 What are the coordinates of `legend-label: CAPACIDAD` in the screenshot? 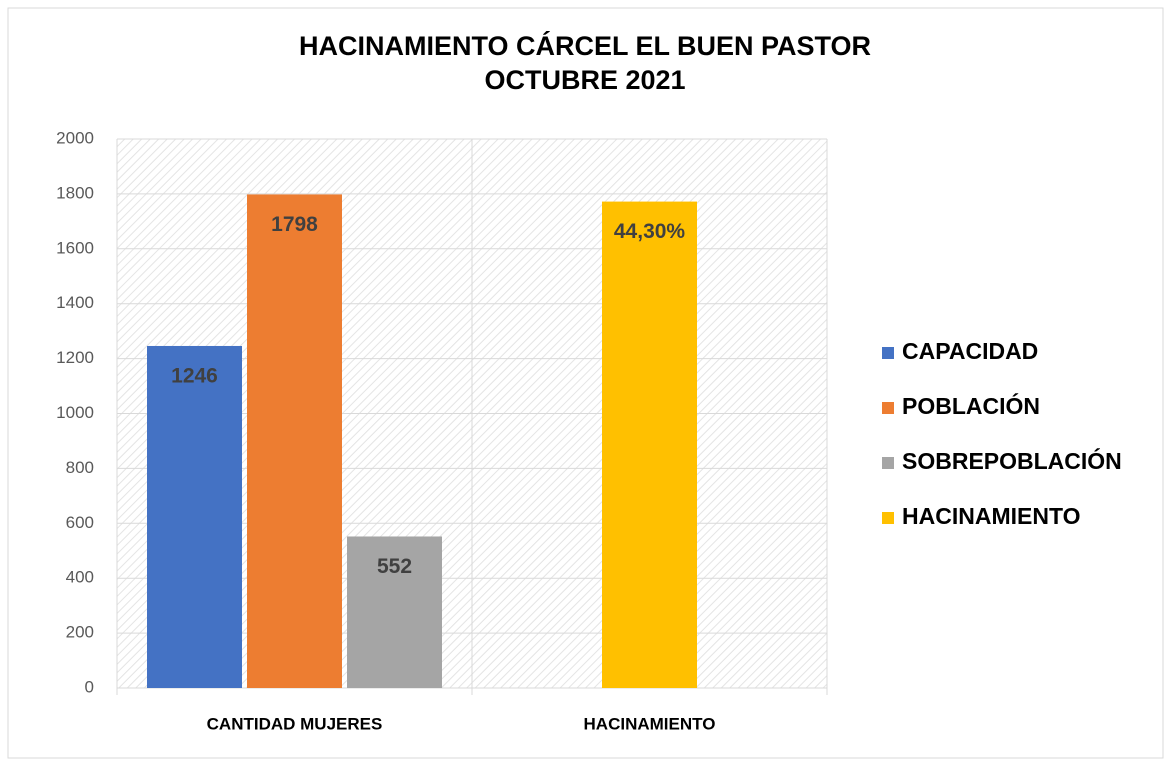 It's located at (970, 351).